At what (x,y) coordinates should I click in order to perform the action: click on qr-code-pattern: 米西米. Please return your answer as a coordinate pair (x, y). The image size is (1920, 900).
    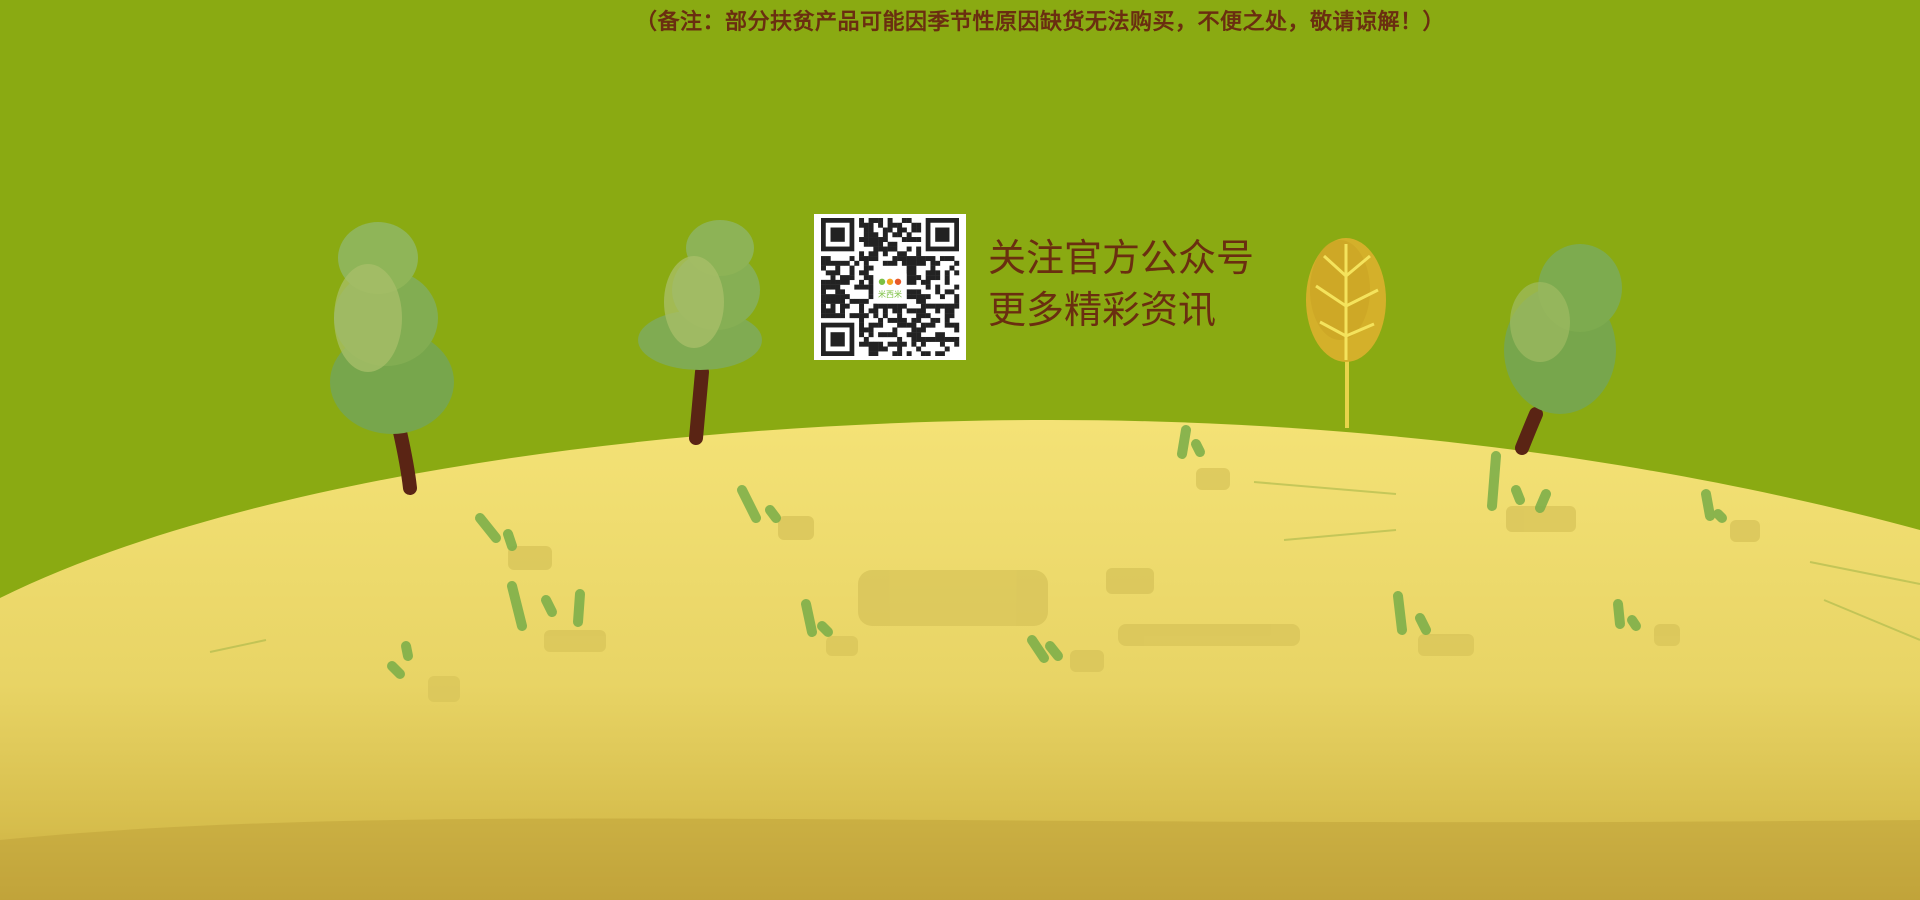
    Looking at the image, I should click on (890, 287).